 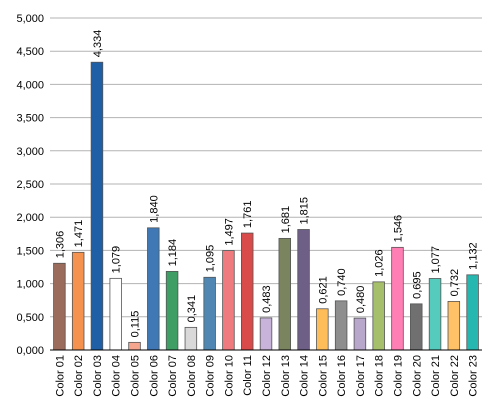 I want to click on x-tick-label: Color 15, so click(x=323, y=376).